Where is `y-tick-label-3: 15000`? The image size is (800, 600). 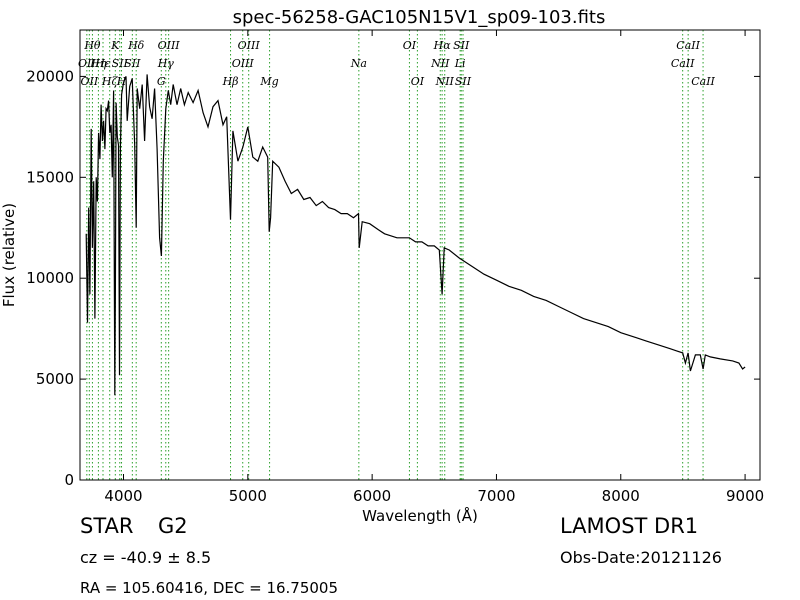
y-tick-label-3: 15000 is located at coordinates (50, 177).